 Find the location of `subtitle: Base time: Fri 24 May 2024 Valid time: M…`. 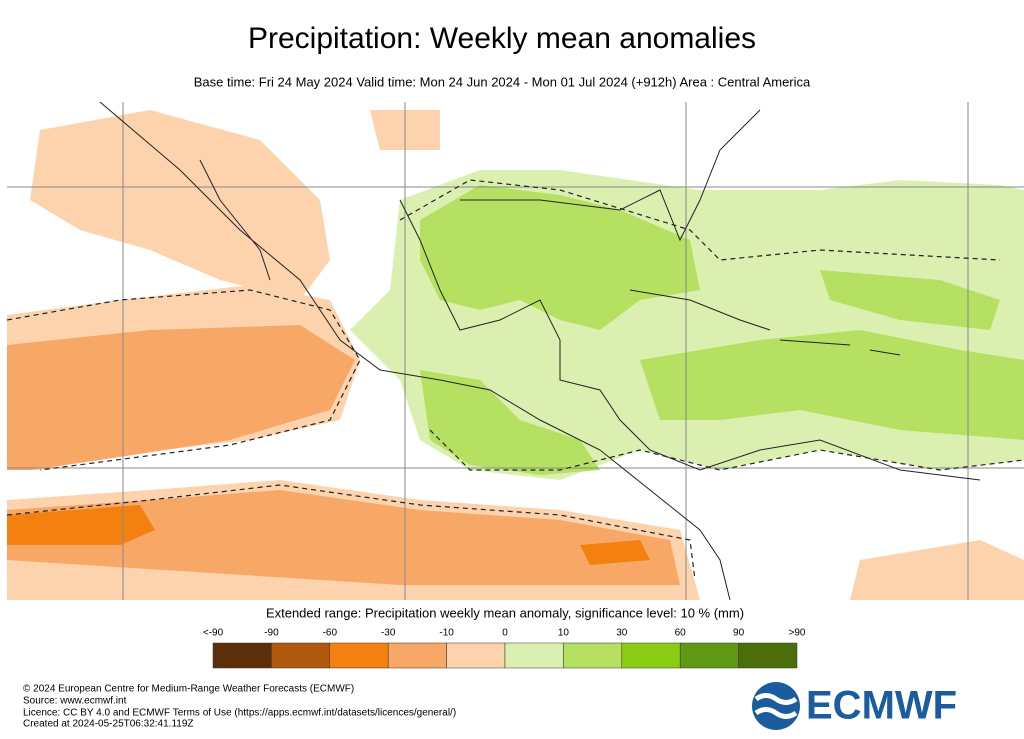

subtitle: Base time: Fri 24 May 2024 Valid time: M… is located at coordinates (502, 81).